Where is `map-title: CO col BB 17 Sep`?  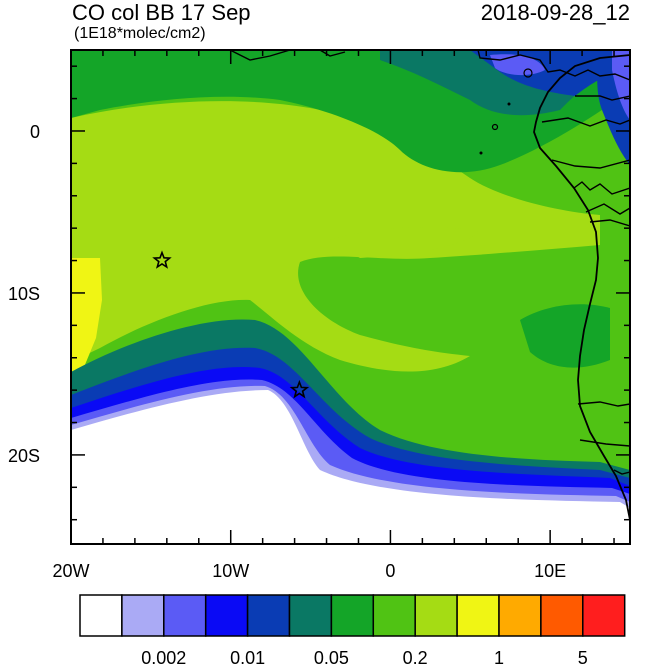
map-title: CO col BB 17 Sep is located at coordinates (161, 12).